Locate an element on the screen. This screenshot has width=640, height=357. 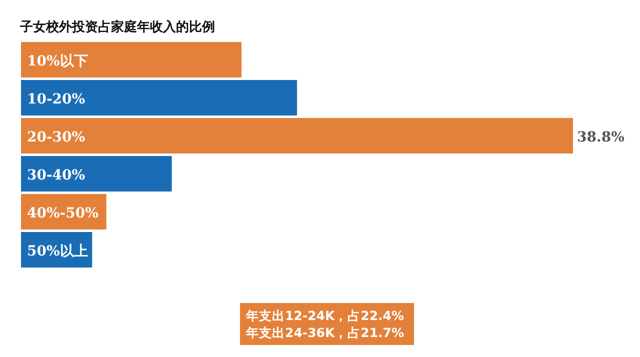
y-tick-label: 10%以下 is located at coordinates (57, 61).